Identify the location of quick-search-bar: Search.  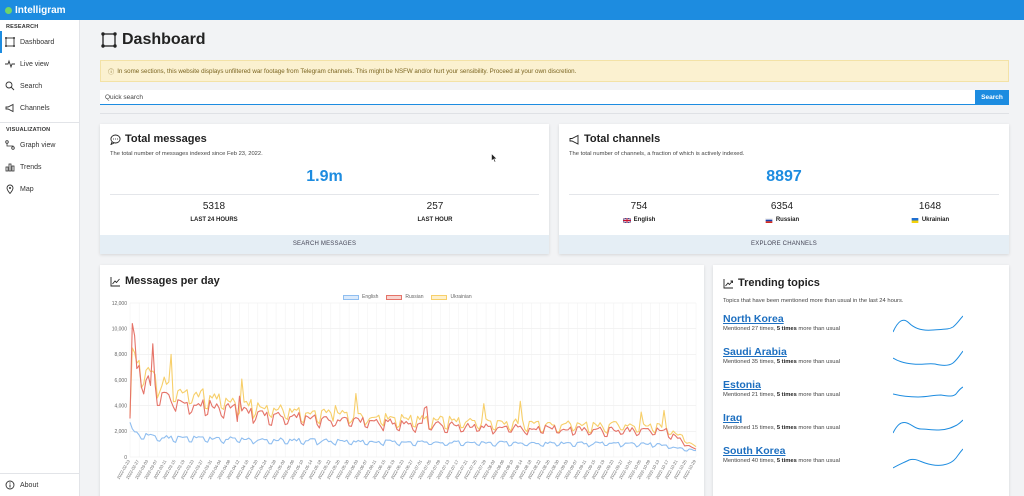
(554, 97).